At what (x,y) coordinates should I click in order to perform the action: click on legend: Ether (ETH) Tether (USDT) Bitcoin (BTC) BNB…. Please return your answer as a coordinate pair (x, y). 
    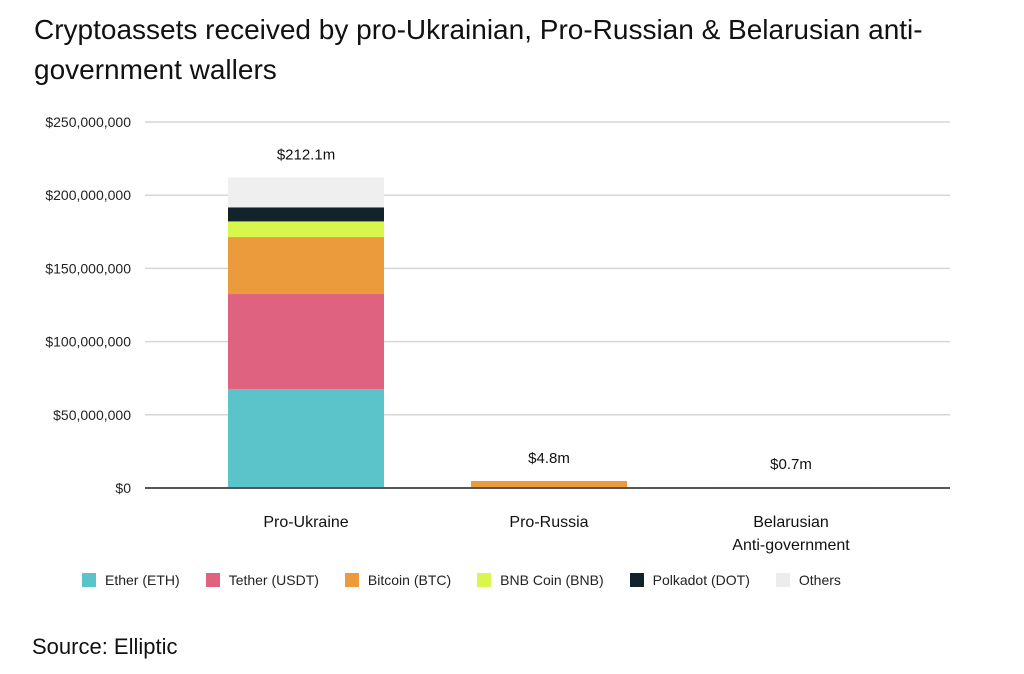
    Looking at the image, I should click on (474, 580).